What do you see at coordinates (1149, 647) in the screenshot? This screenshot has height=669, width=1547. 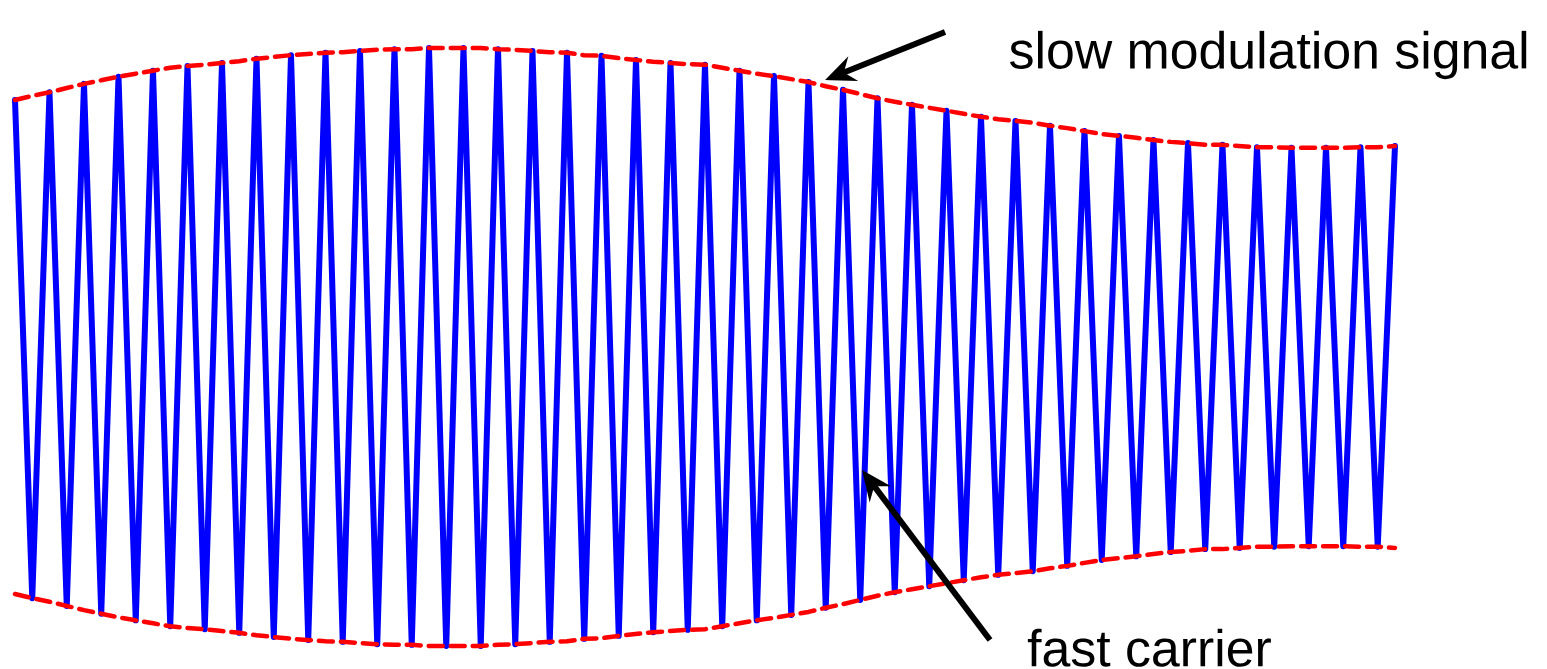 I see `annotation: fast carrier` at bounding box center [1149, 647].